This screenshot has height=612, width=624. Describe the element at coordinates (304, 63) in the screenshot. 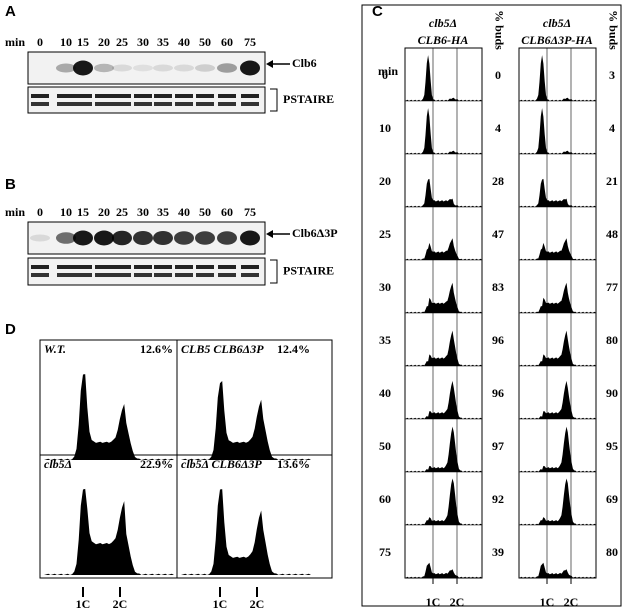

I see `blot-label: Clb6` at that location.